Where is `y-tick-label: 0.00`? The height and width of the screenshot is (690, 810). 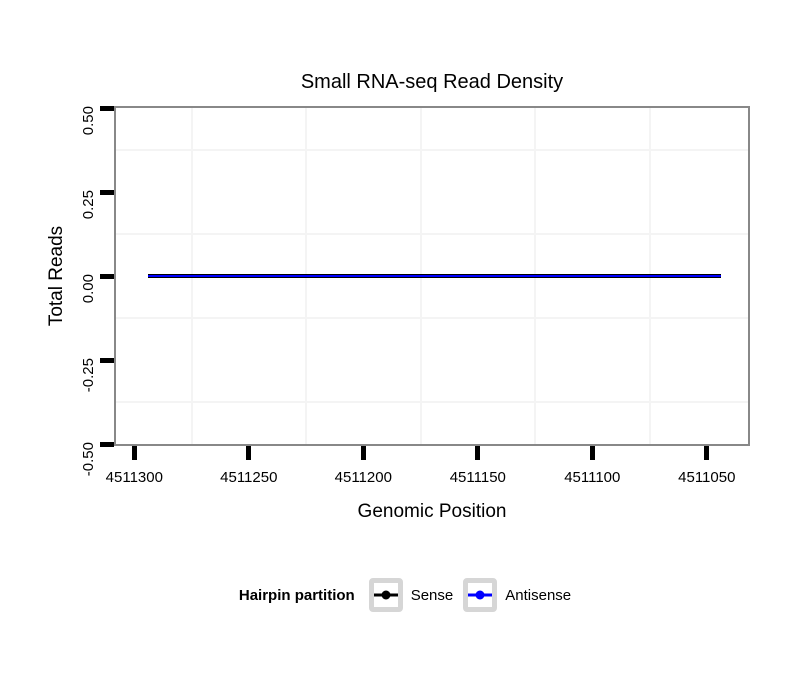
y-tick-label: 0.00 is located at coordinates (88, 289).